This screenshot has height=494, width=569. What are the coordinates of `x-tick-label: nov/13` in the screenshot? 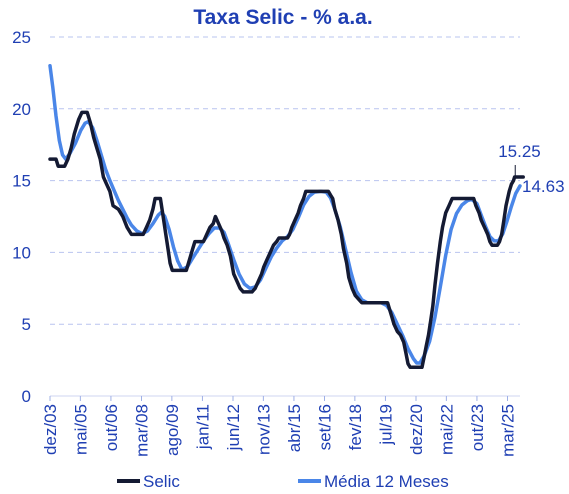 It's located at (263, 429).